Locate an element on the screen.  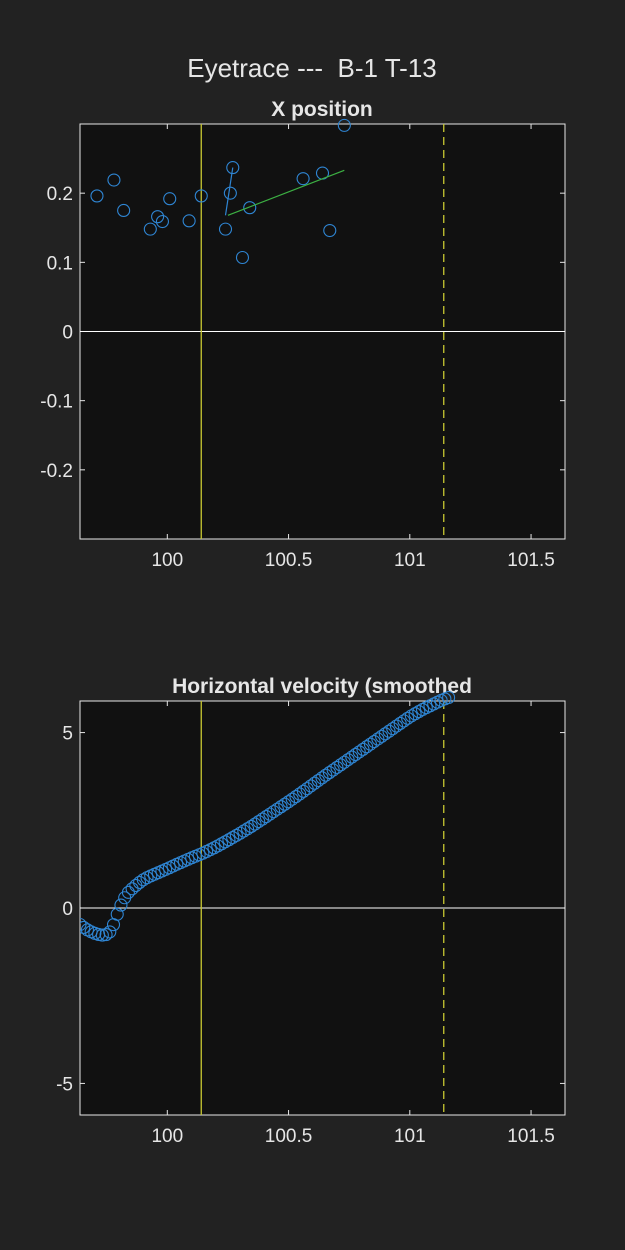
vel-ytick-label: 0 is located at coordinates (67, 909).